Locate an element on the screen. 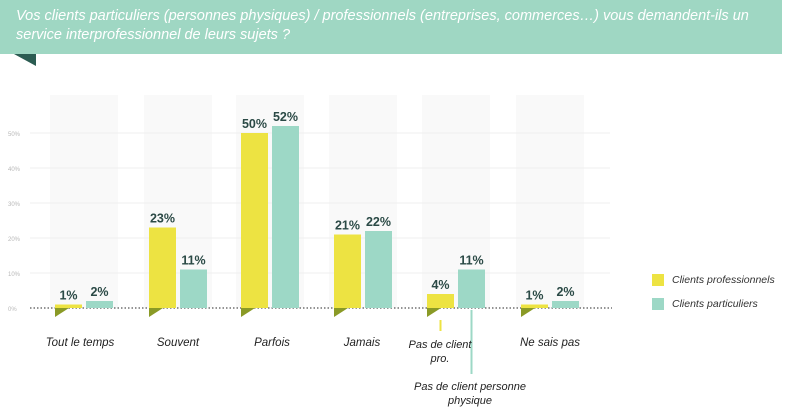  title-banner is located at coordinates (391, 27).